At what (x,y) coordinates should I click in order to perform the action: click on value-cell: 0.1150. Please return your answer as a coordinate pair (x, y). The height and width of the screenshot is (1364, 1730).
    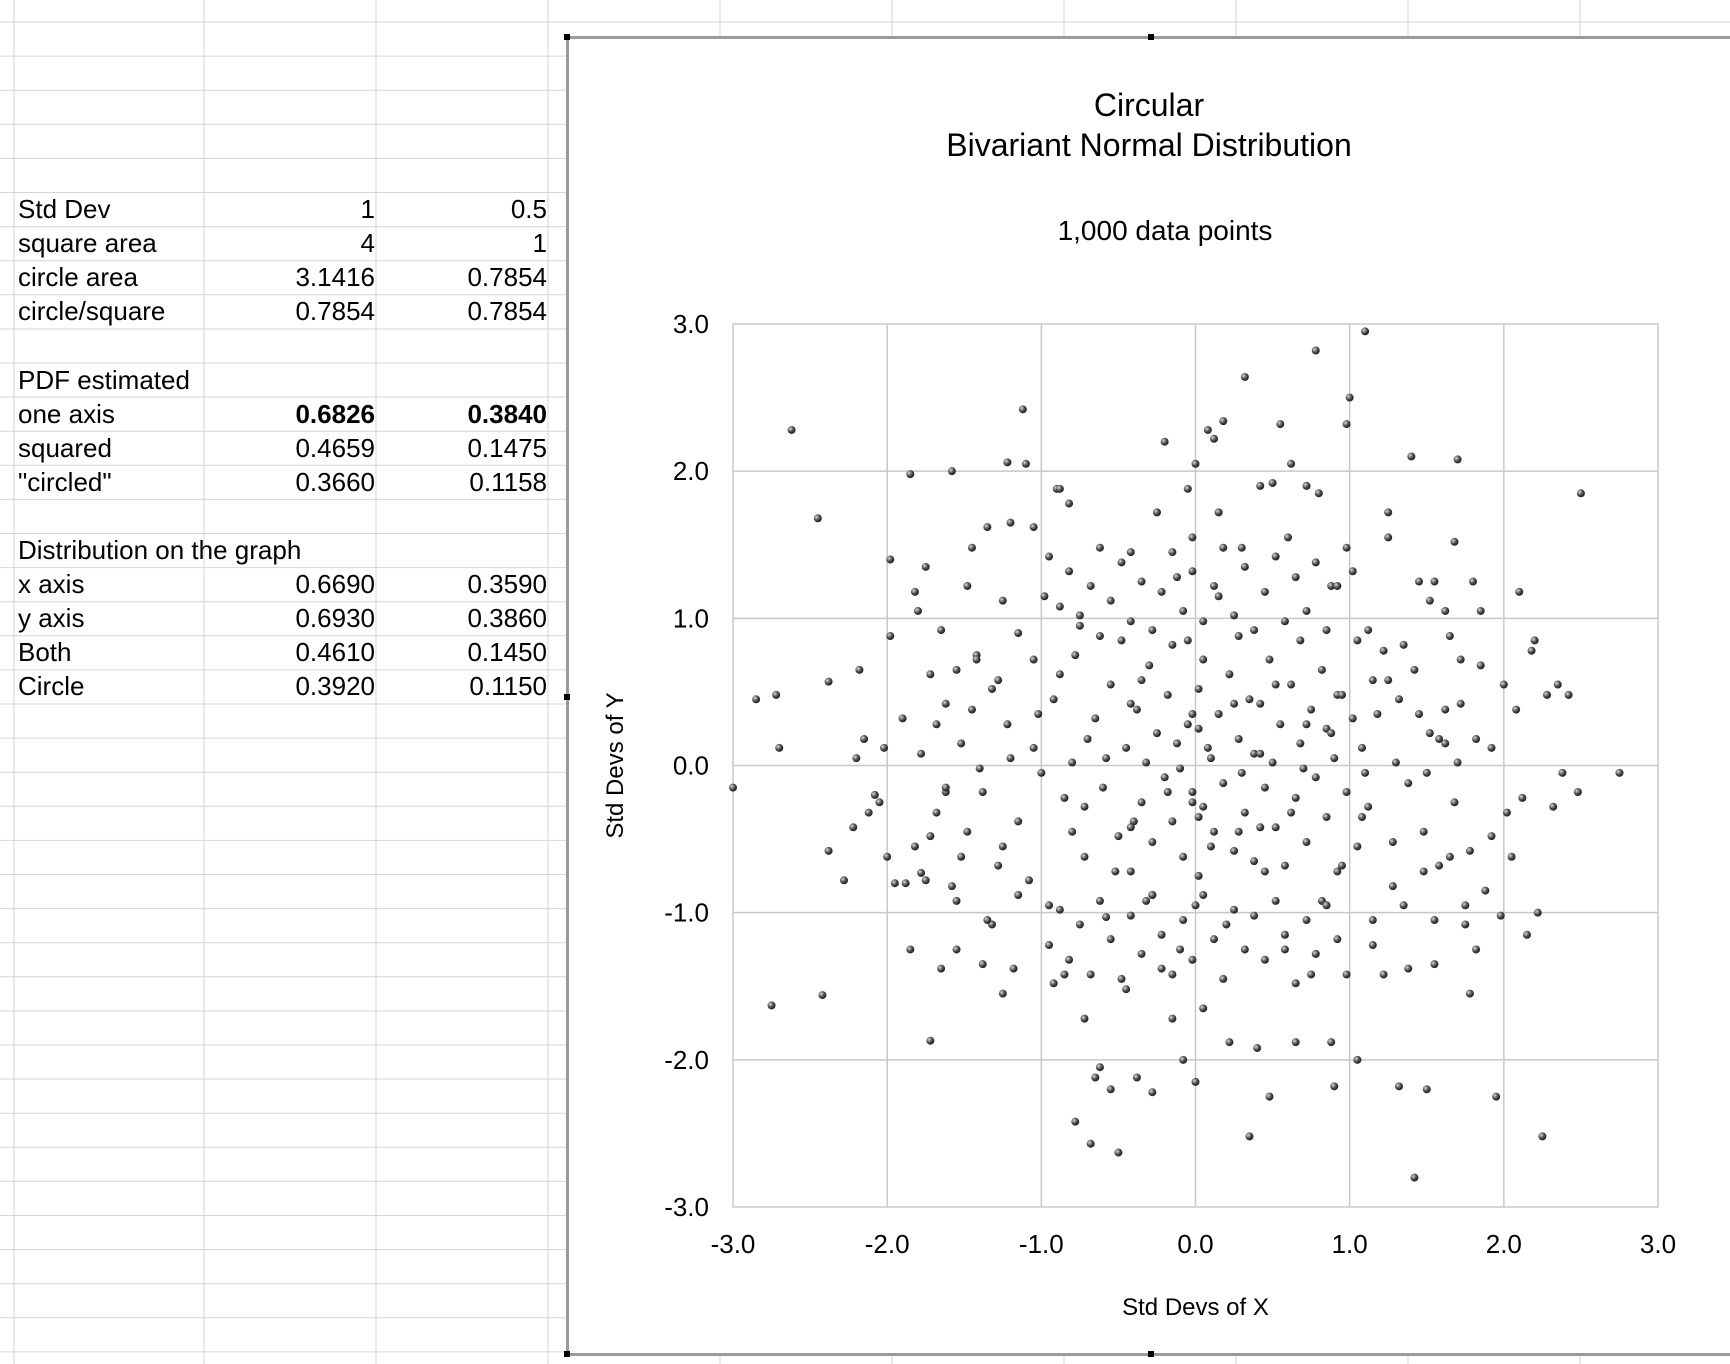
    Looking at the image, I should click on (508, 686).